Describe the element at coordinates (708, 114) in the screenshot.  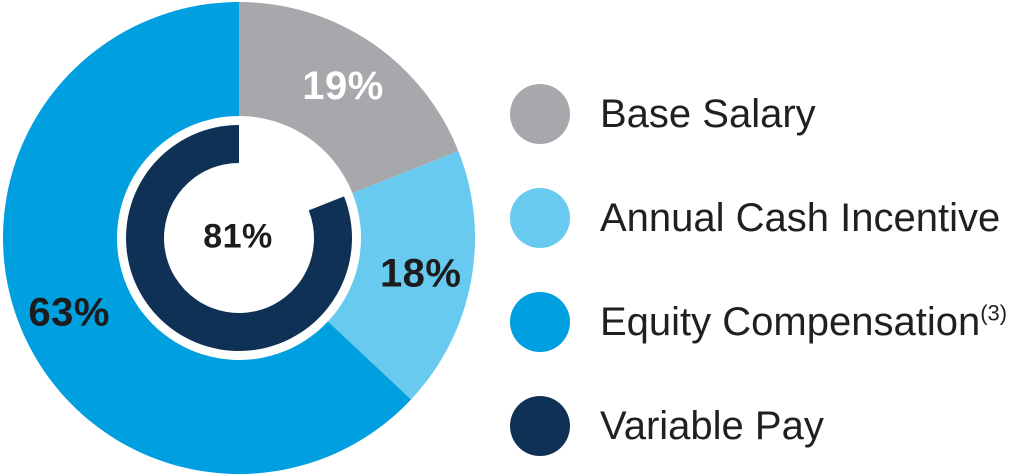
I see `legend-label: Base Salary` at that location.